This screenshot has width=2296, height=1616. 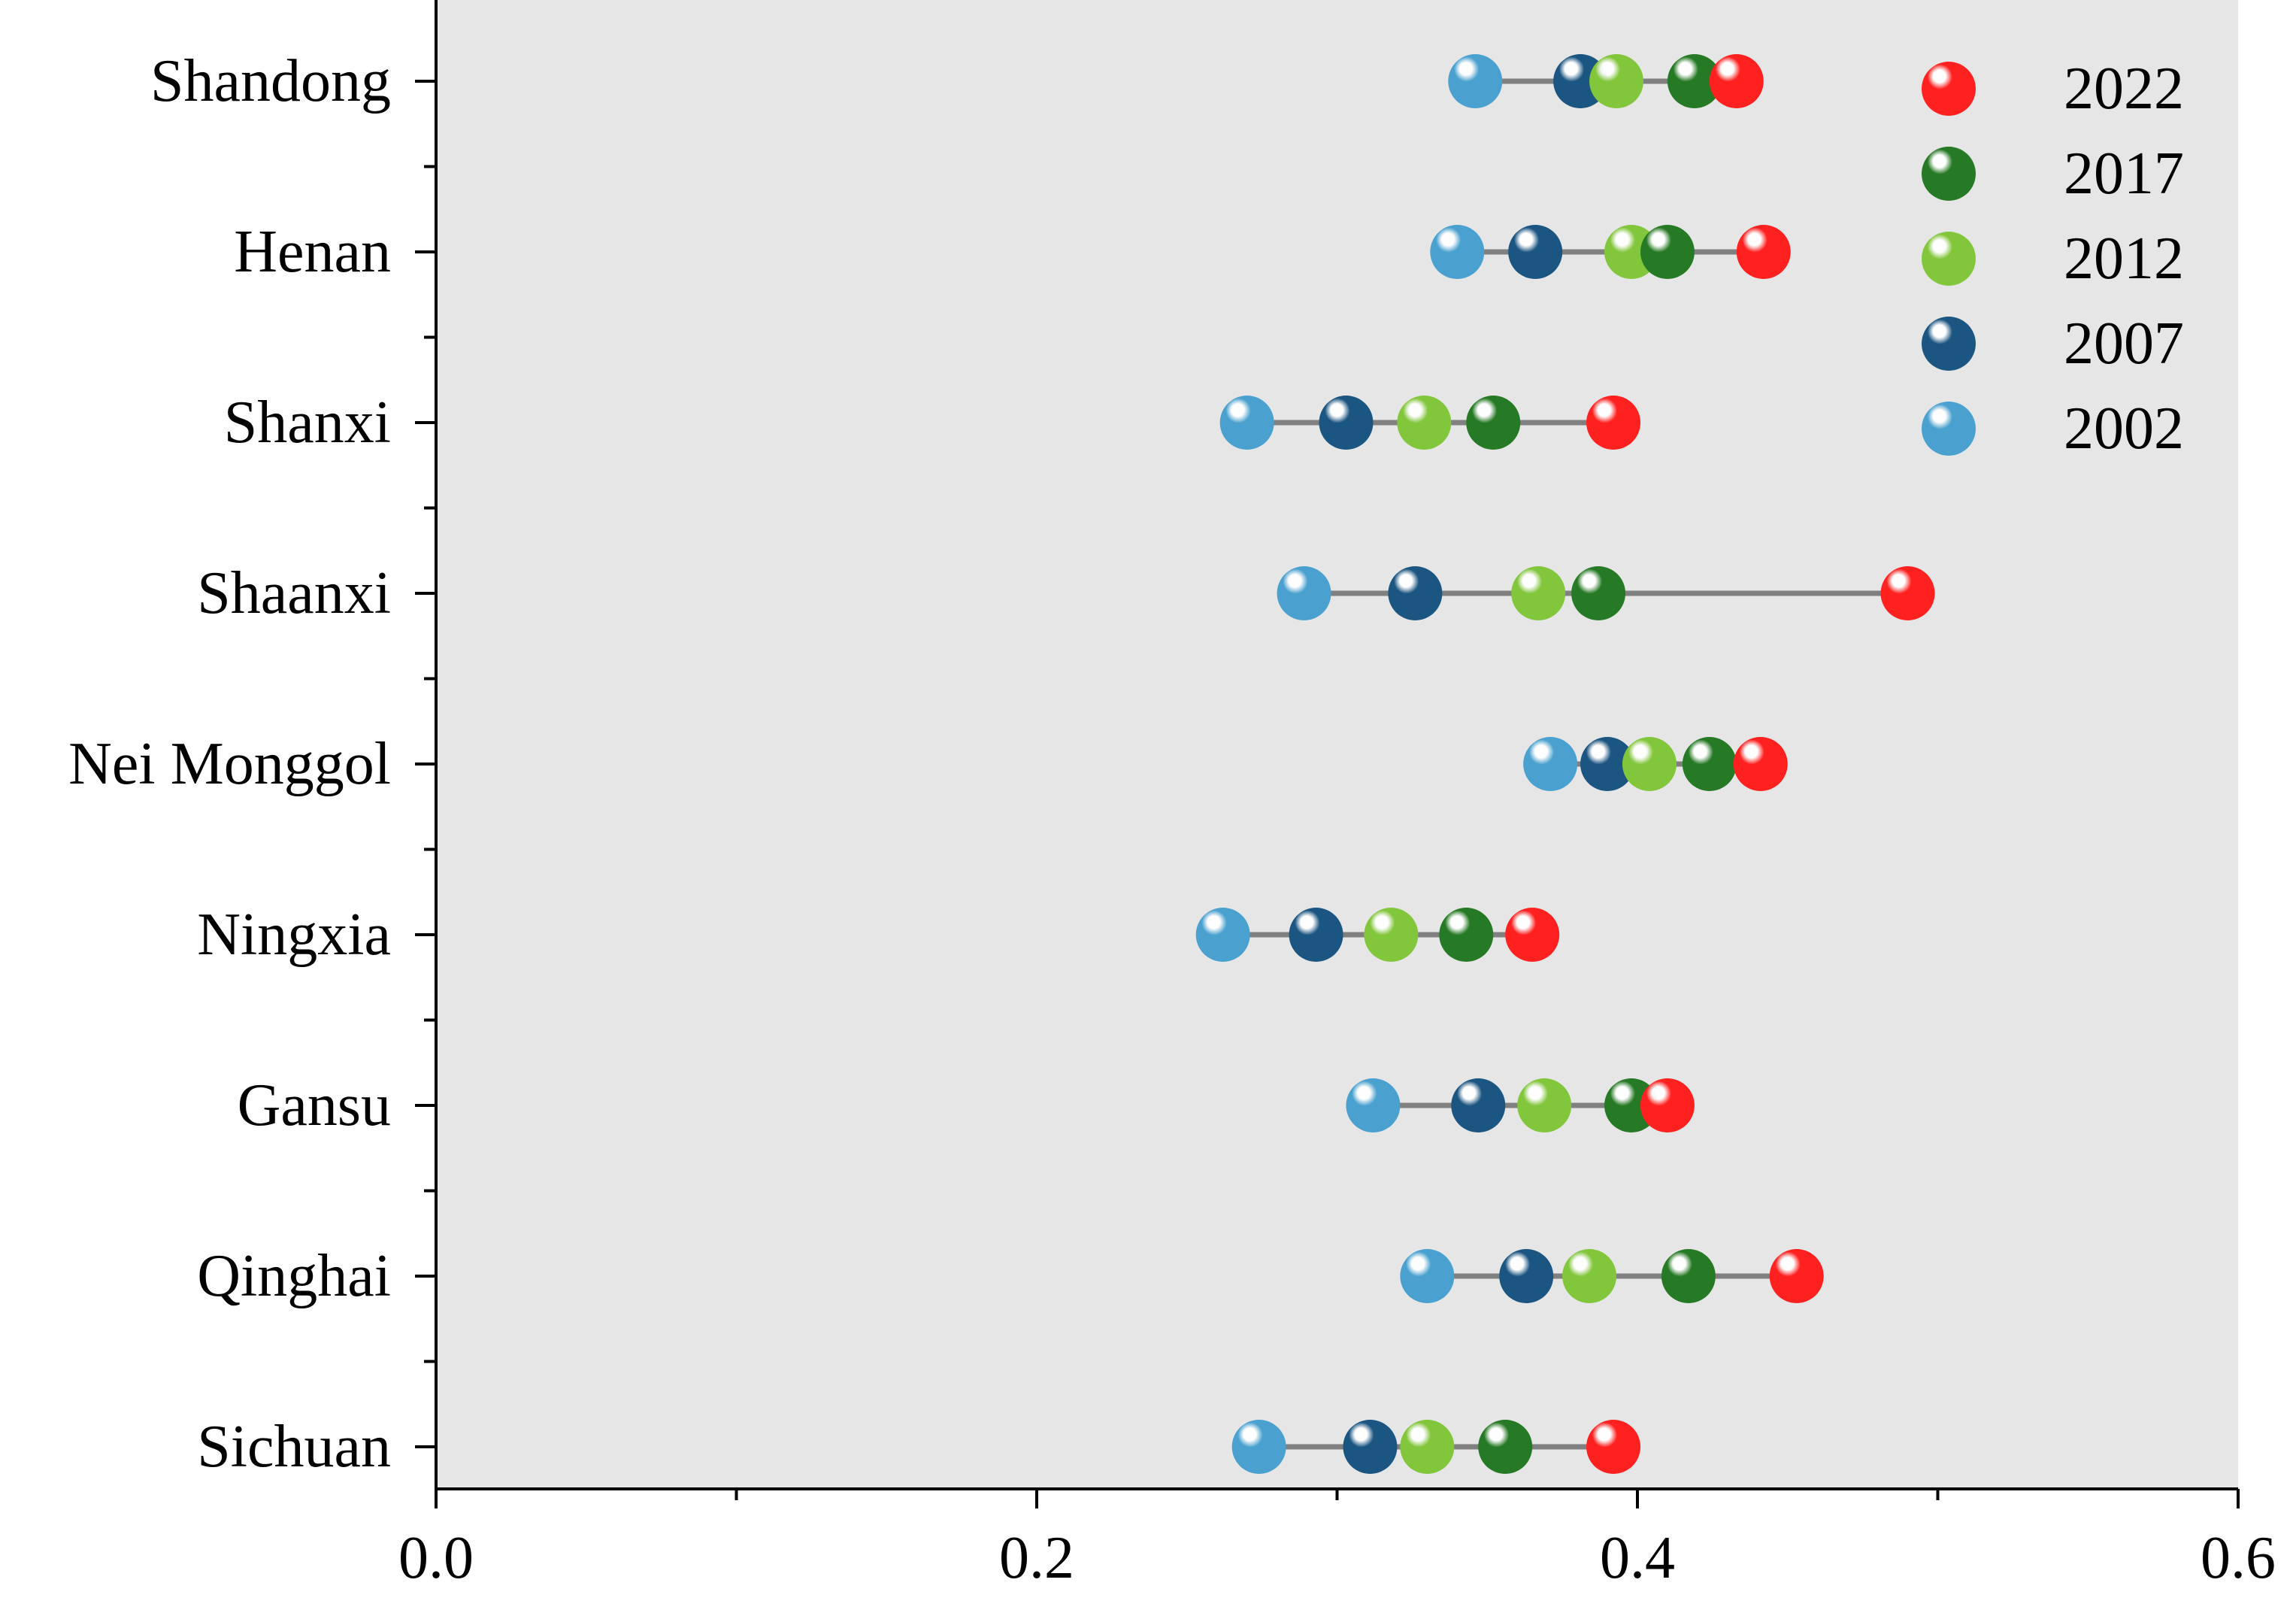 What do you see at coordinates (294, 593) in the screenshot?
I see `y-tick-label: Shaanxi` at bounding box center [294, 593].